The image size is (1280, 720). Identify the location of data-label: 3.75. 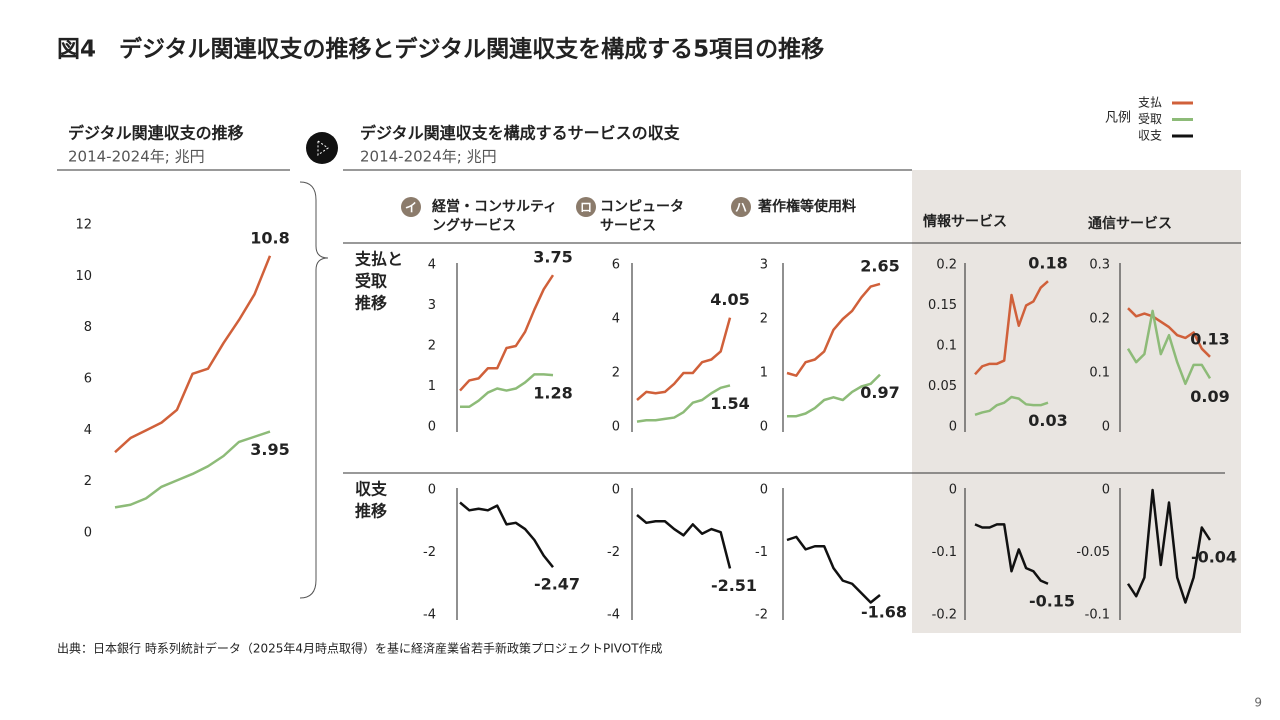
(552, 257).